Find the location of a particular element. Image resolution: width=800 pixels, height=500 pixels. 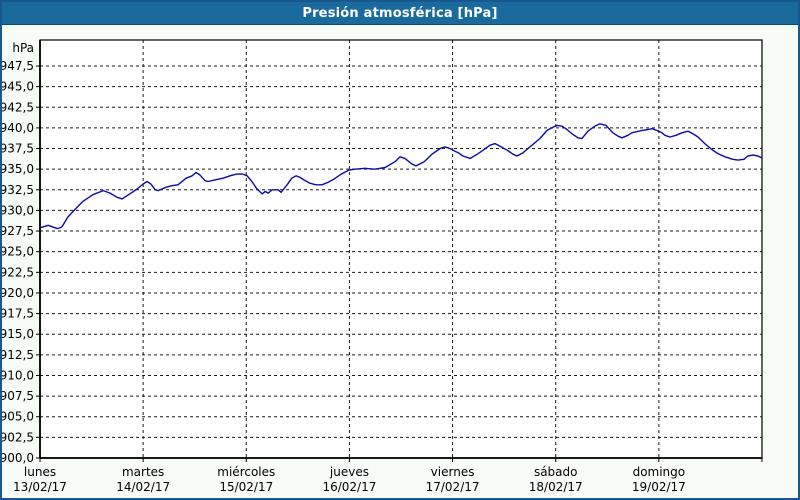

y-axis-unit-label: hPa is located at coordinates (23, 48).